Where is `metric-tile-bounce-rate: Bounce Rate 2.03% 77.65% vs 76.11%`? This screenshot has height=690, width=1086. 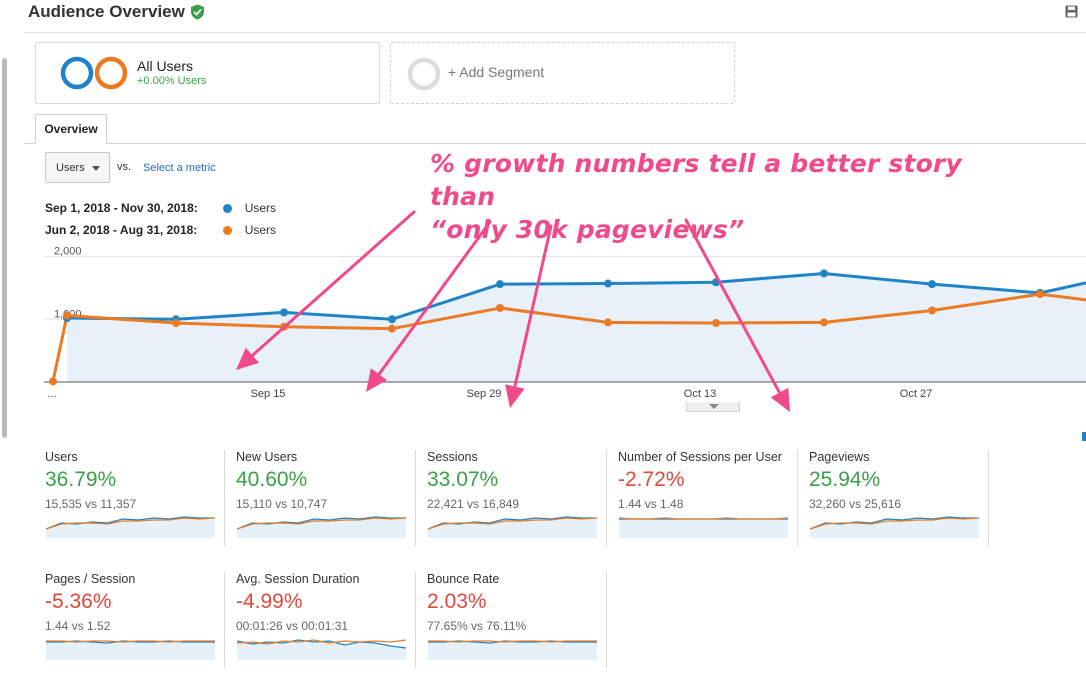
metric-tile-bounce-rate: Bounce Rate 2.03% 77.65% vs 76.11% is located at coordinates (517, 620).